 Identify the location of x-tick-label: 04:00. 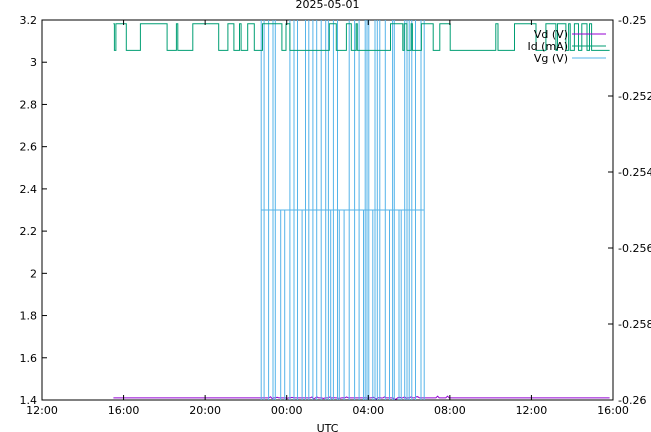
(368, 410).